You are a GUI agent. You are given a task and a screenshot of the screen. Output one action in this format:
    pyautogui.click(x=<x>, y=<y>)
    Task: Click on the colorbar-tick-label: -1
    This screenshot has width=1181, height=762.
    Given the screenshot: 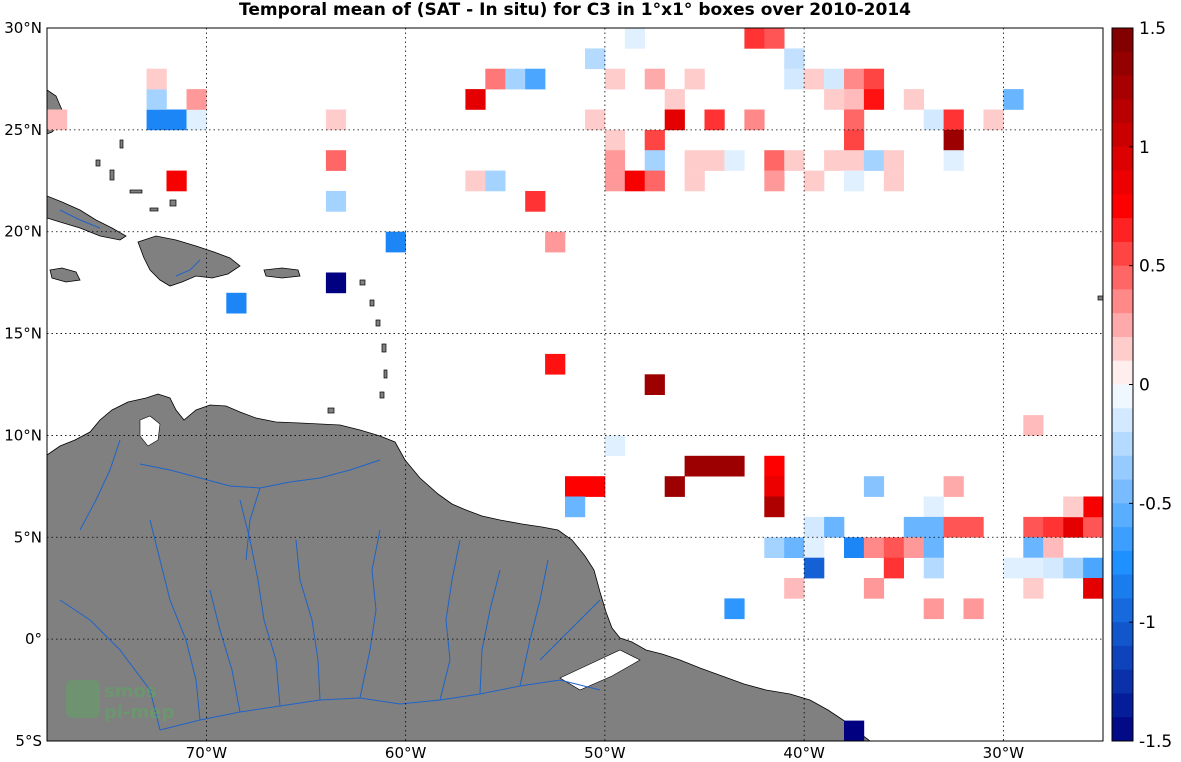 What is the action you would take?
    pyautogui.click(x=1147, y=623)
    